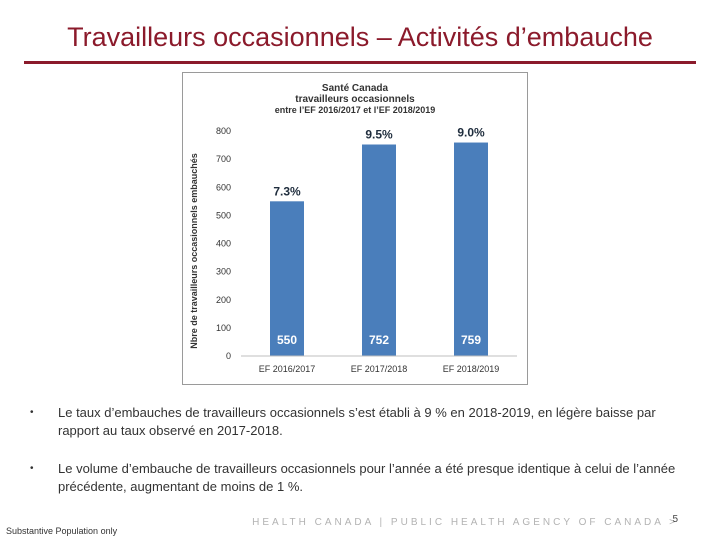 This screenshot has height=540, width=720. What do you see at coordinates (379, 340) in the screenshot?
I see `bar-value-label: 752` at bounding box center [379, 340].